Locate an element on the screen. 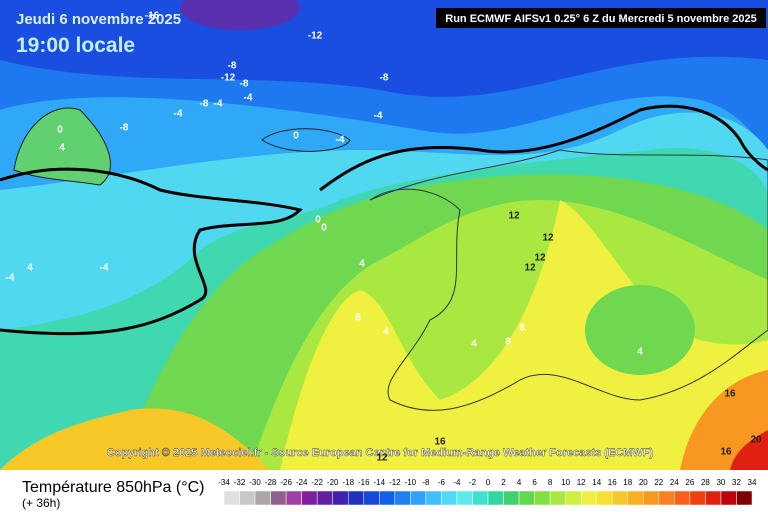  colorbar-tick-label: 4 is located at coordinates (519, 482).